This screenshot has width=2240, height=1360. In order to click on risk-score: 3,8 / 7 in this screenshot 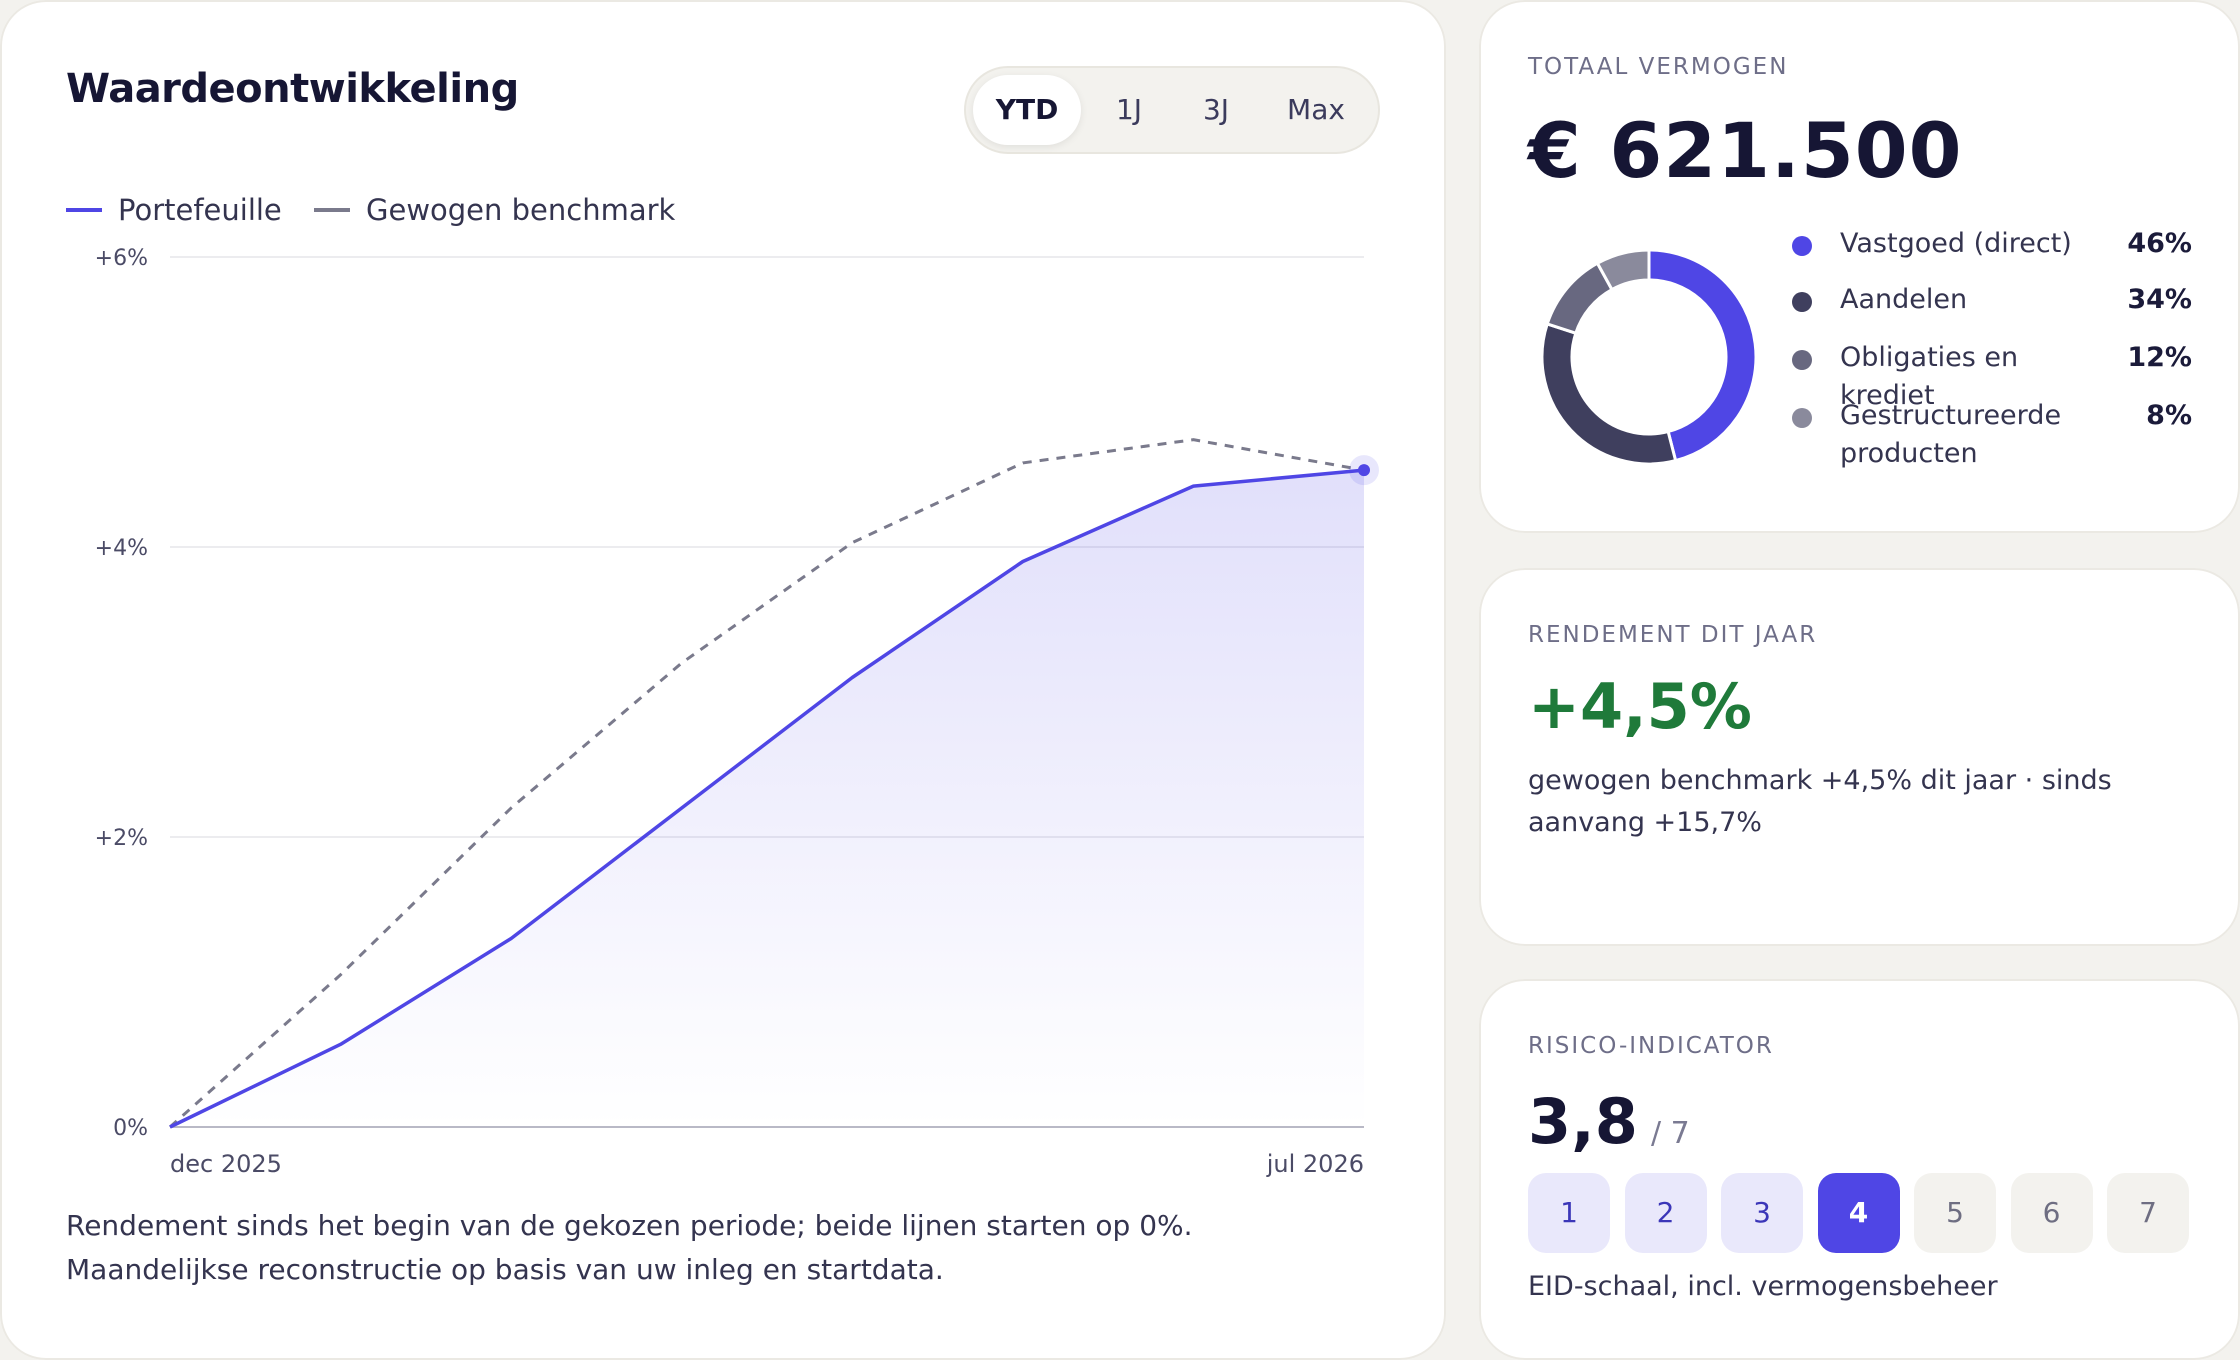, I will do `click(1609, 1121)`.